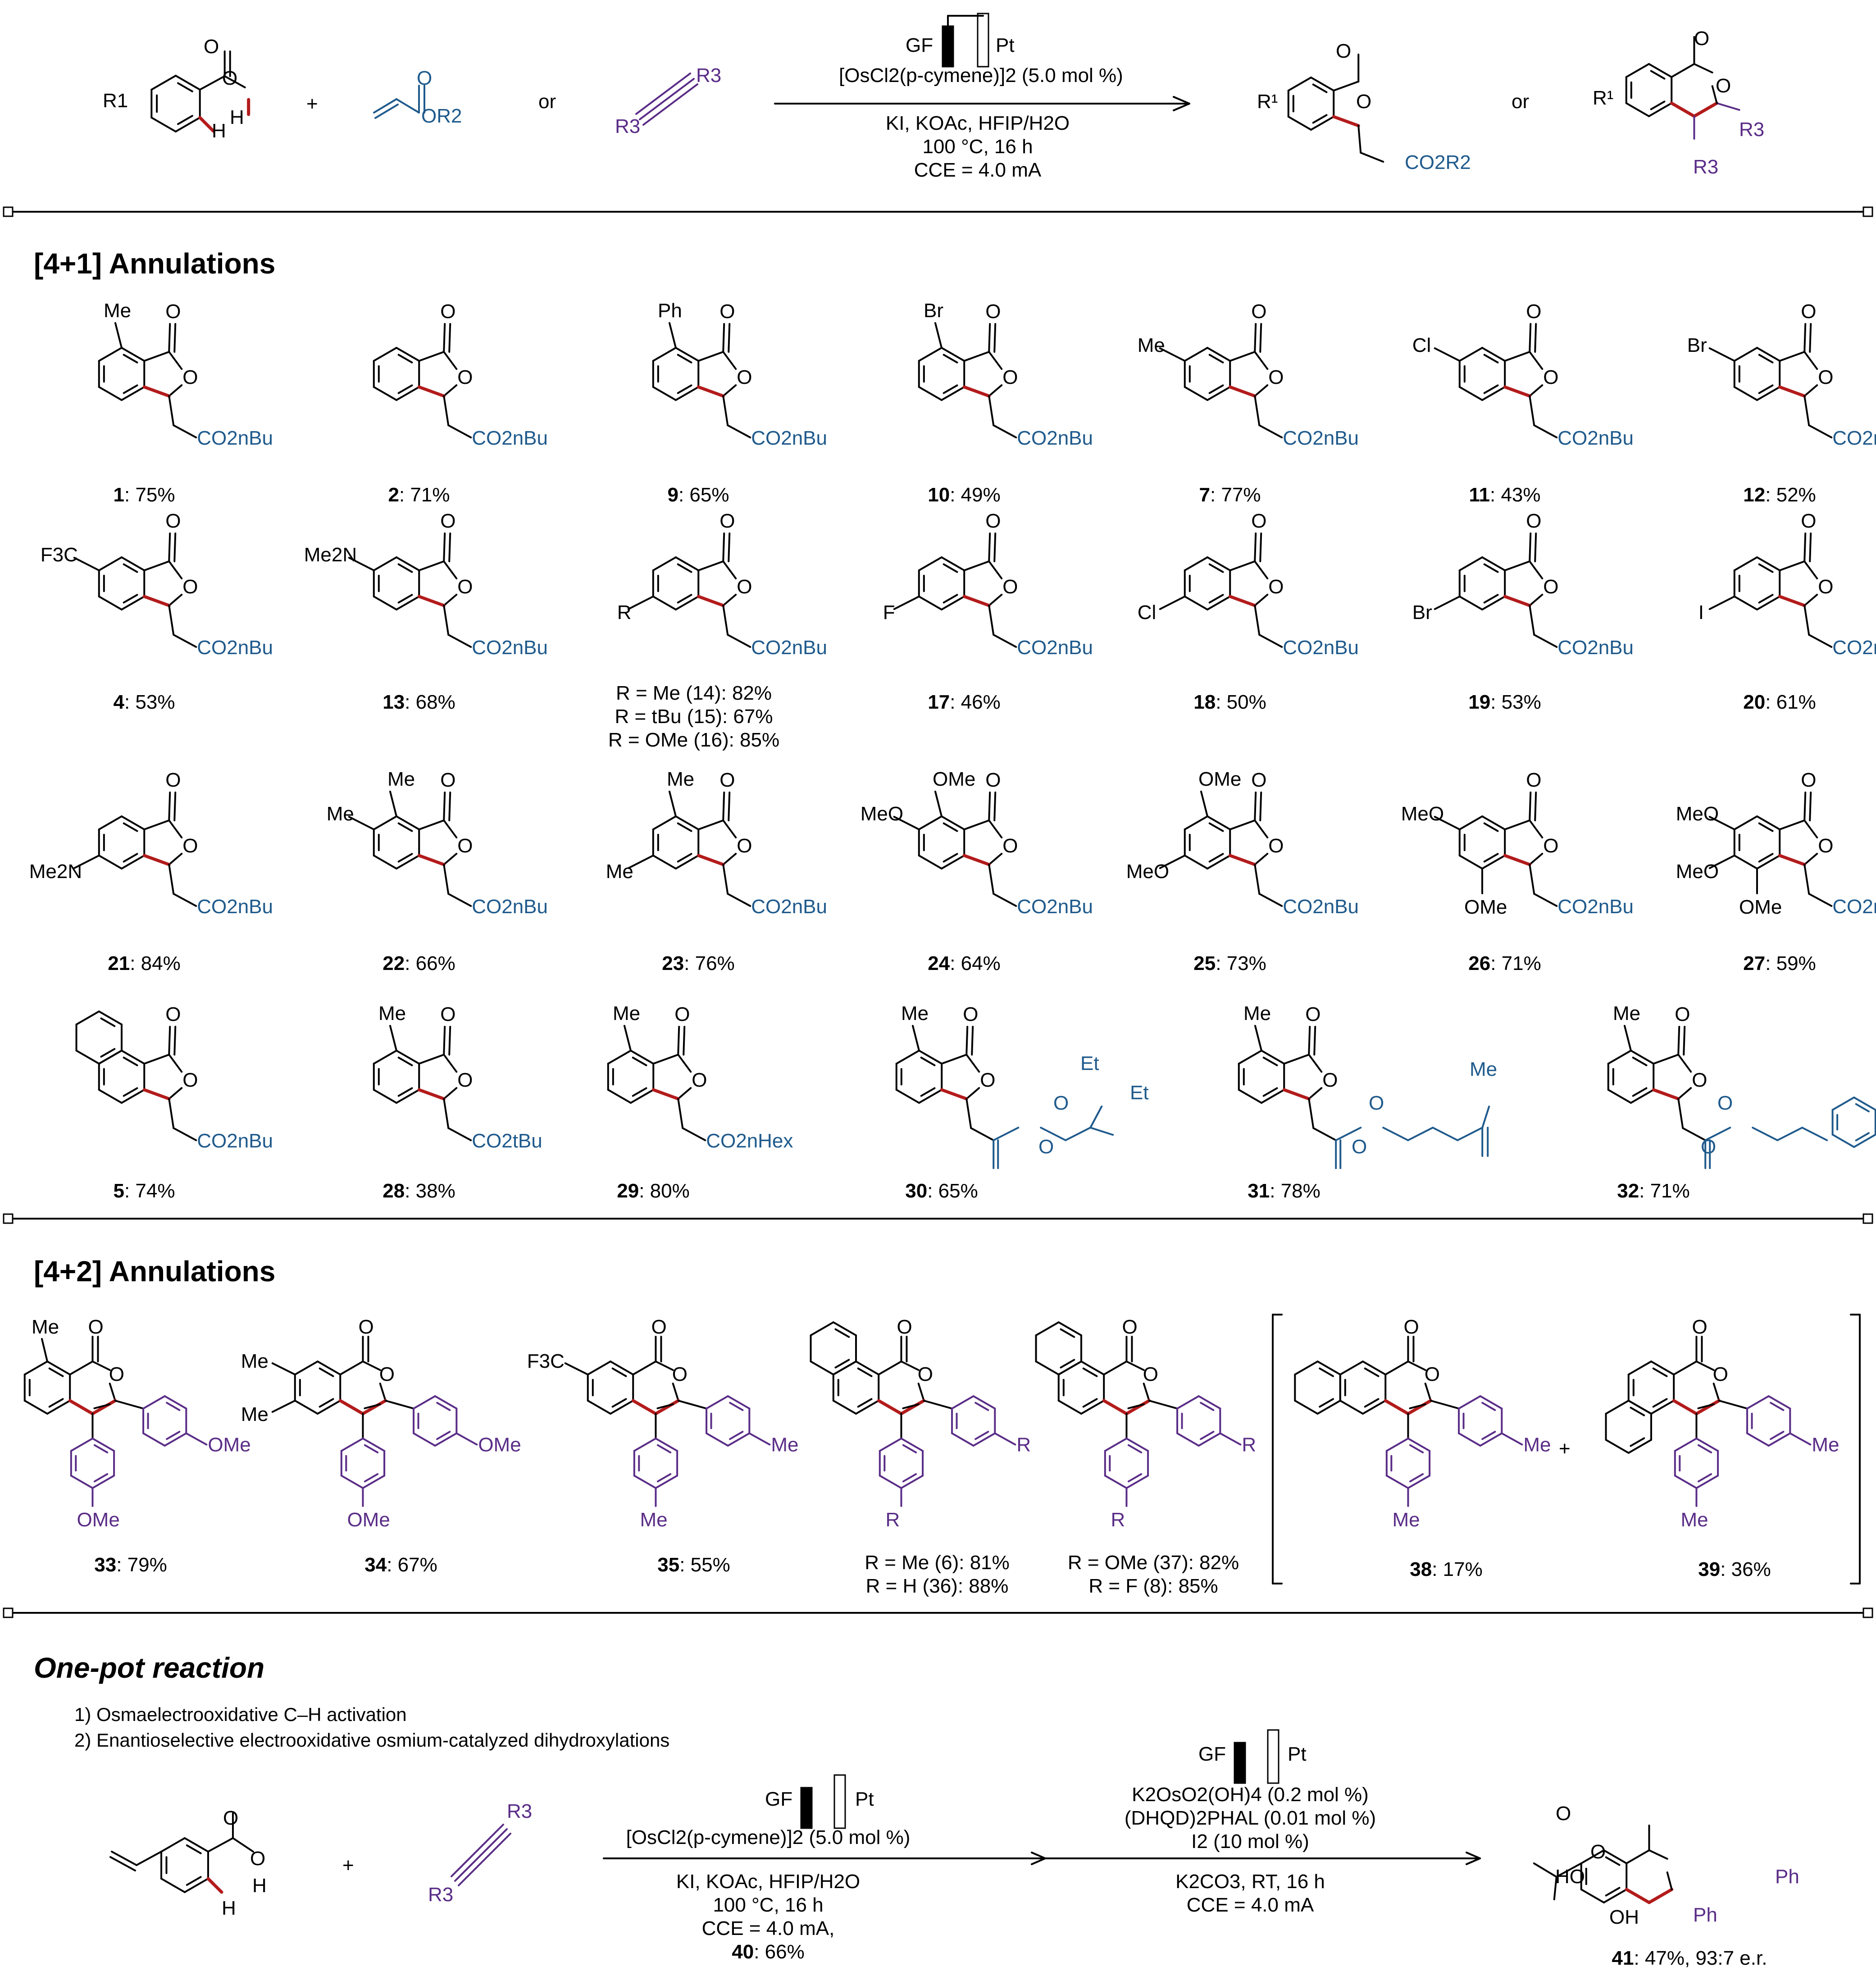 The image size is (1876, 1971). I want to click on caption-25: 25: 73%, so click(1230, 964).